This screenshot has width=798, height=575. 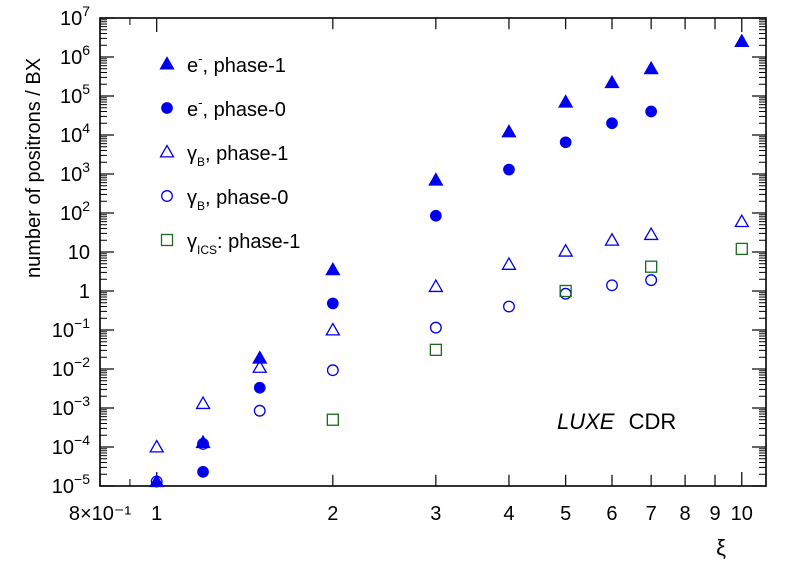 I want to click on legend-marker-gICS-phase1, so click(x=167, y=240).